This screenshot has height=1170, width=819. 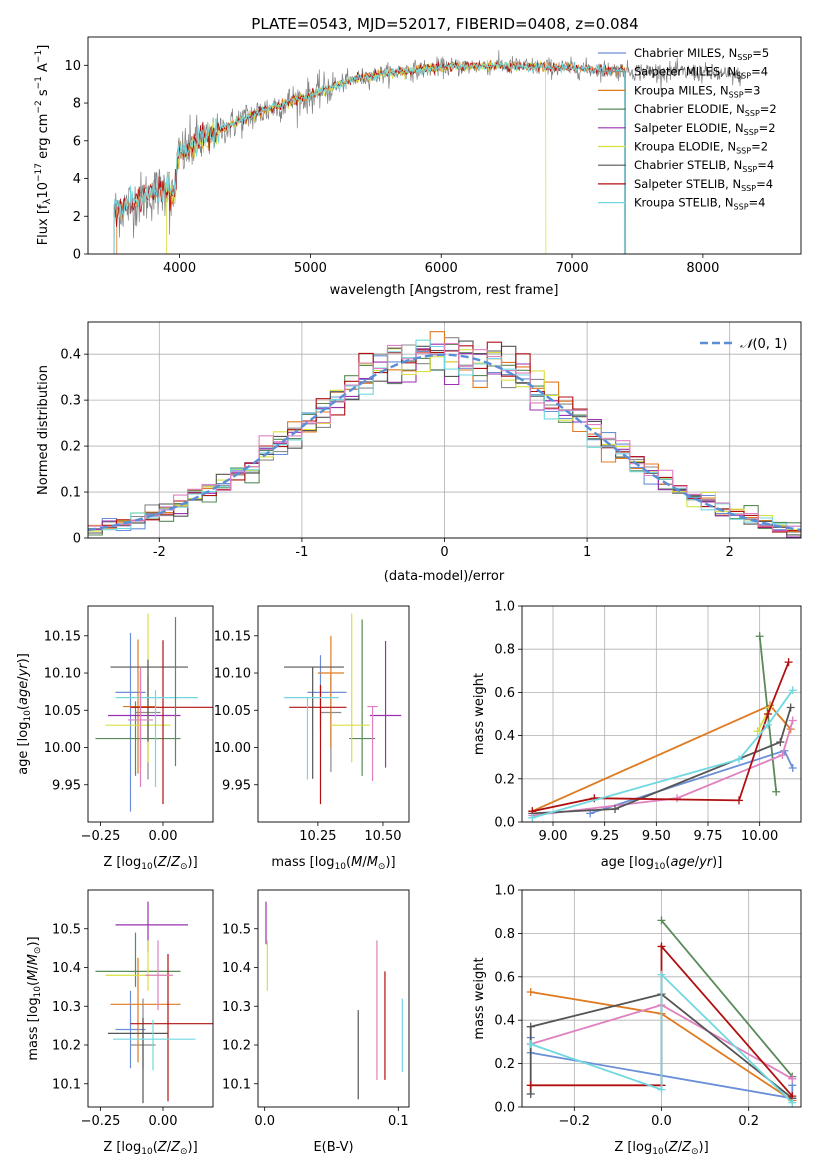 What do you see at coordinates (504, 736) in the screenshot?
I see `y-tick-label: 0.4` at bounding box center [504, 736].